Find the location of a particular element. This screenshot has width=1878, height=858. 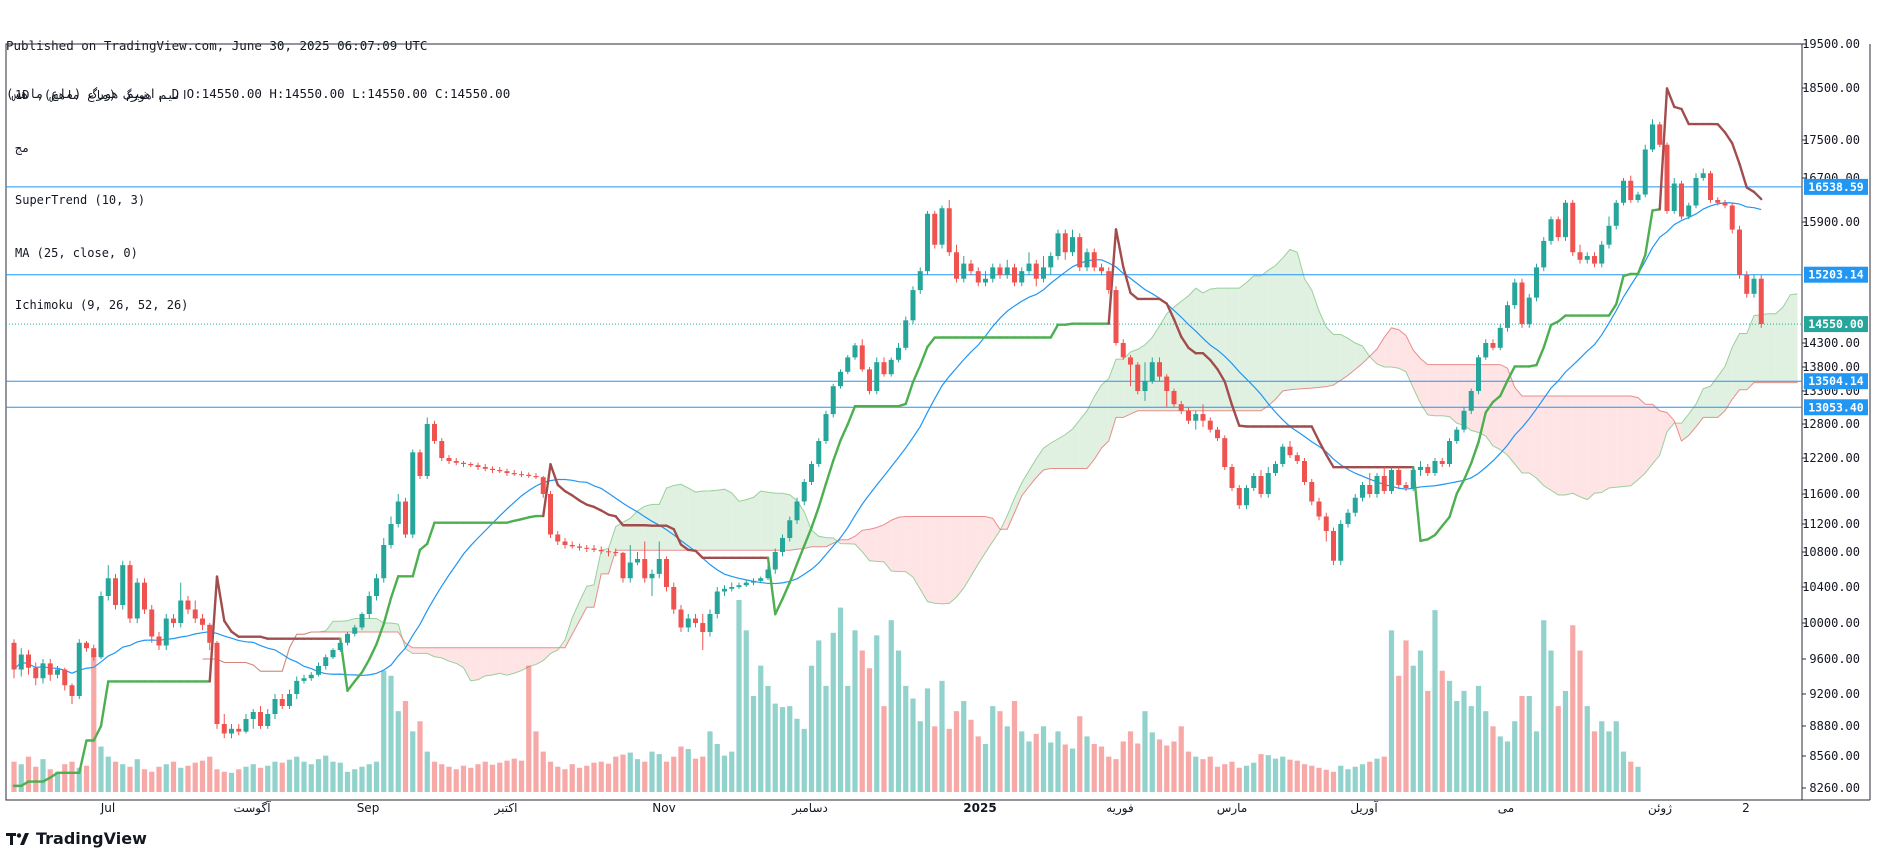

last-price-label: 14550.00 is located at coordinates (1835, 324).